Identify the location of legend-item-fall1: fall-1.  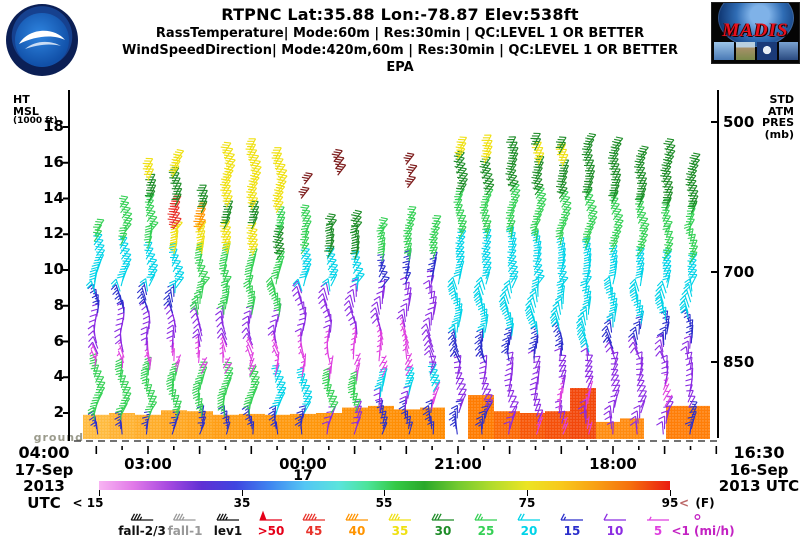
(185, 527).